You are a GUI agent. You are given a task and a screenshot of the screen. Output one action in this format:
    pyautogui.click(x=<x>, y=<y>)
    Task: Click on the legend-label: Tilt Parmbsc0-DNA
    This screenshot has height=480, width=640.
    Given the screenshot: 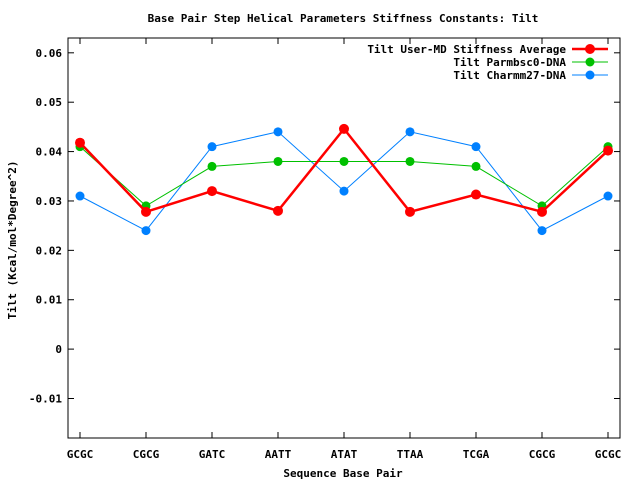 What is the action you would take?
    pyautogui.click(x=509, y=62)
    